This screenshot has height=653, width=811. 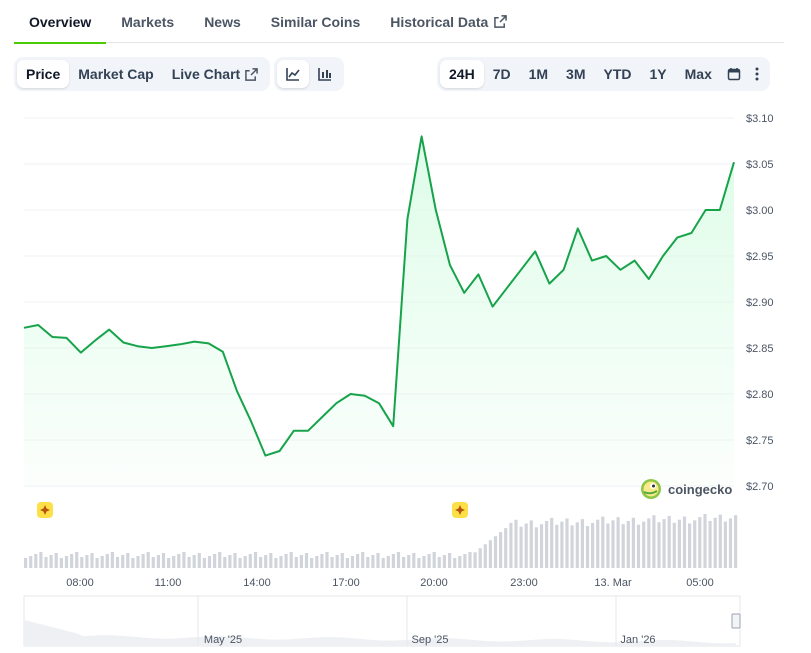 I want to click on tab-markets: Markets, so click(x=147, y=21).